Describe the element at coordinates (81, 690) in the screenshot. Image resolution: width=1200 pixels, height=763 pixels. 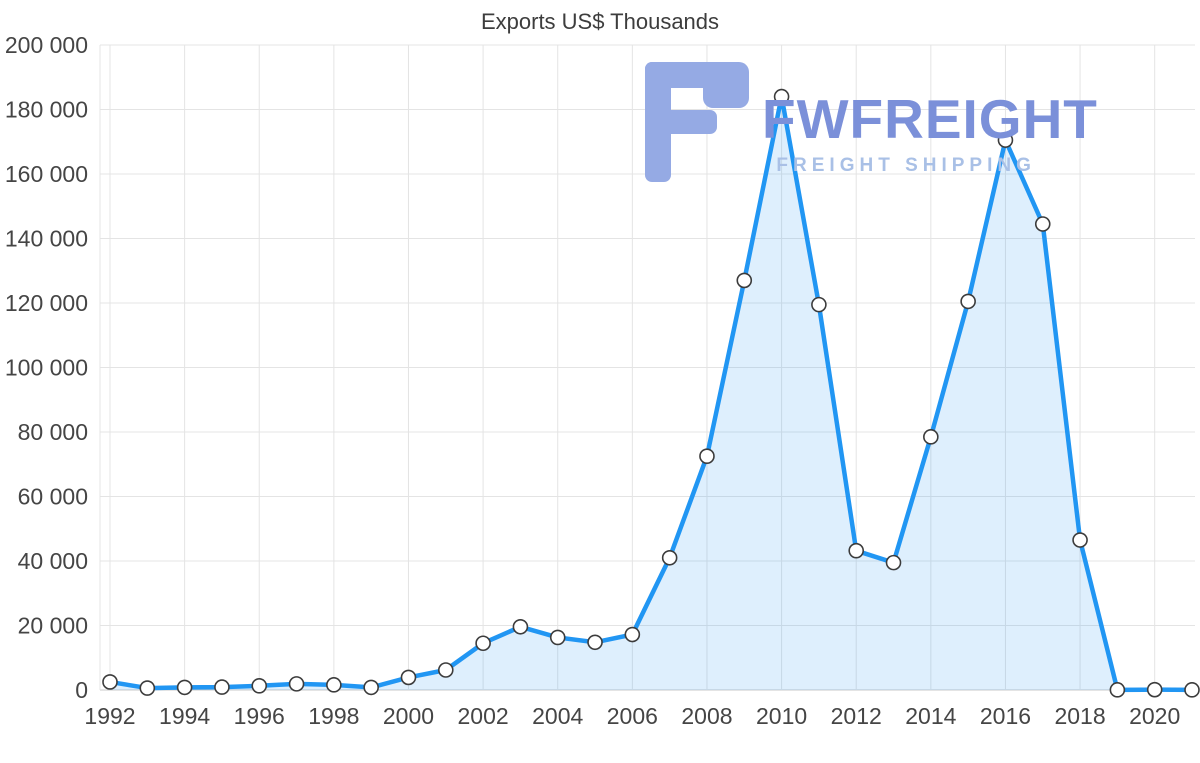
I see `y-tick-label: 0` at that location.